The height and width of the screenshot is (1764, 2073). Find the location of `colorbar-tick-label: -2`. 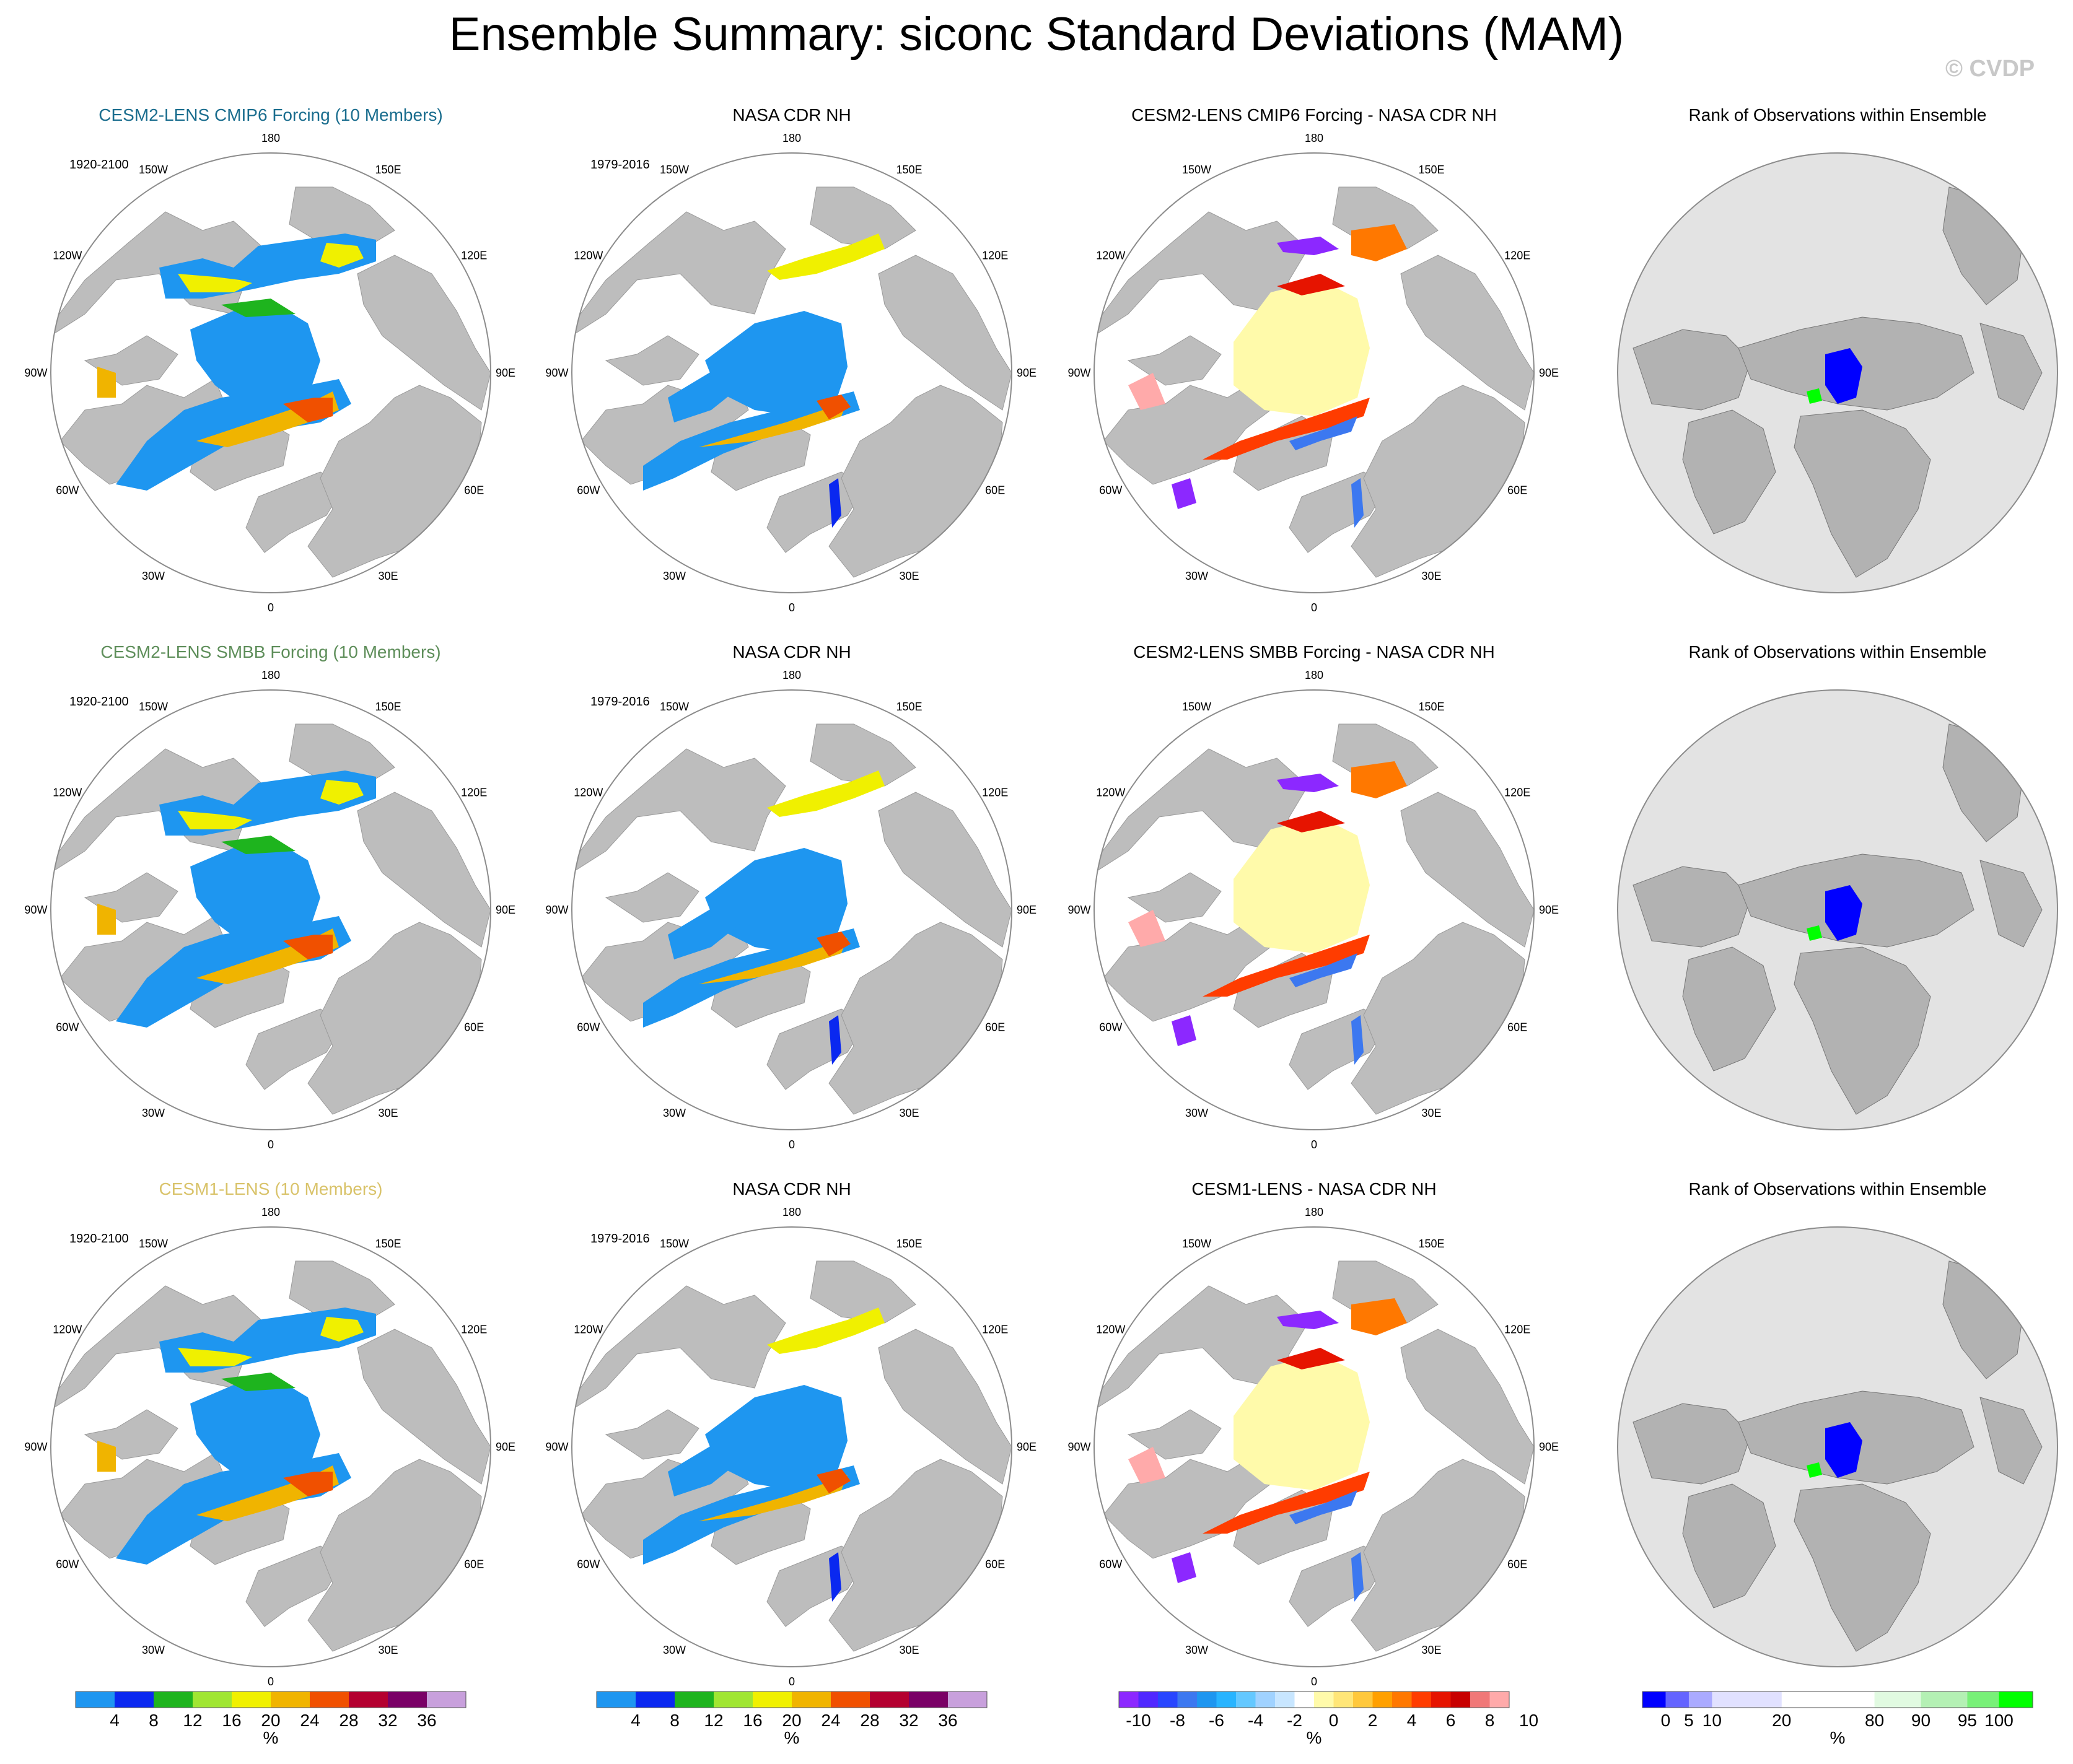

colorbar-tick-label: -2 is located at coordinates (1295, 1720).